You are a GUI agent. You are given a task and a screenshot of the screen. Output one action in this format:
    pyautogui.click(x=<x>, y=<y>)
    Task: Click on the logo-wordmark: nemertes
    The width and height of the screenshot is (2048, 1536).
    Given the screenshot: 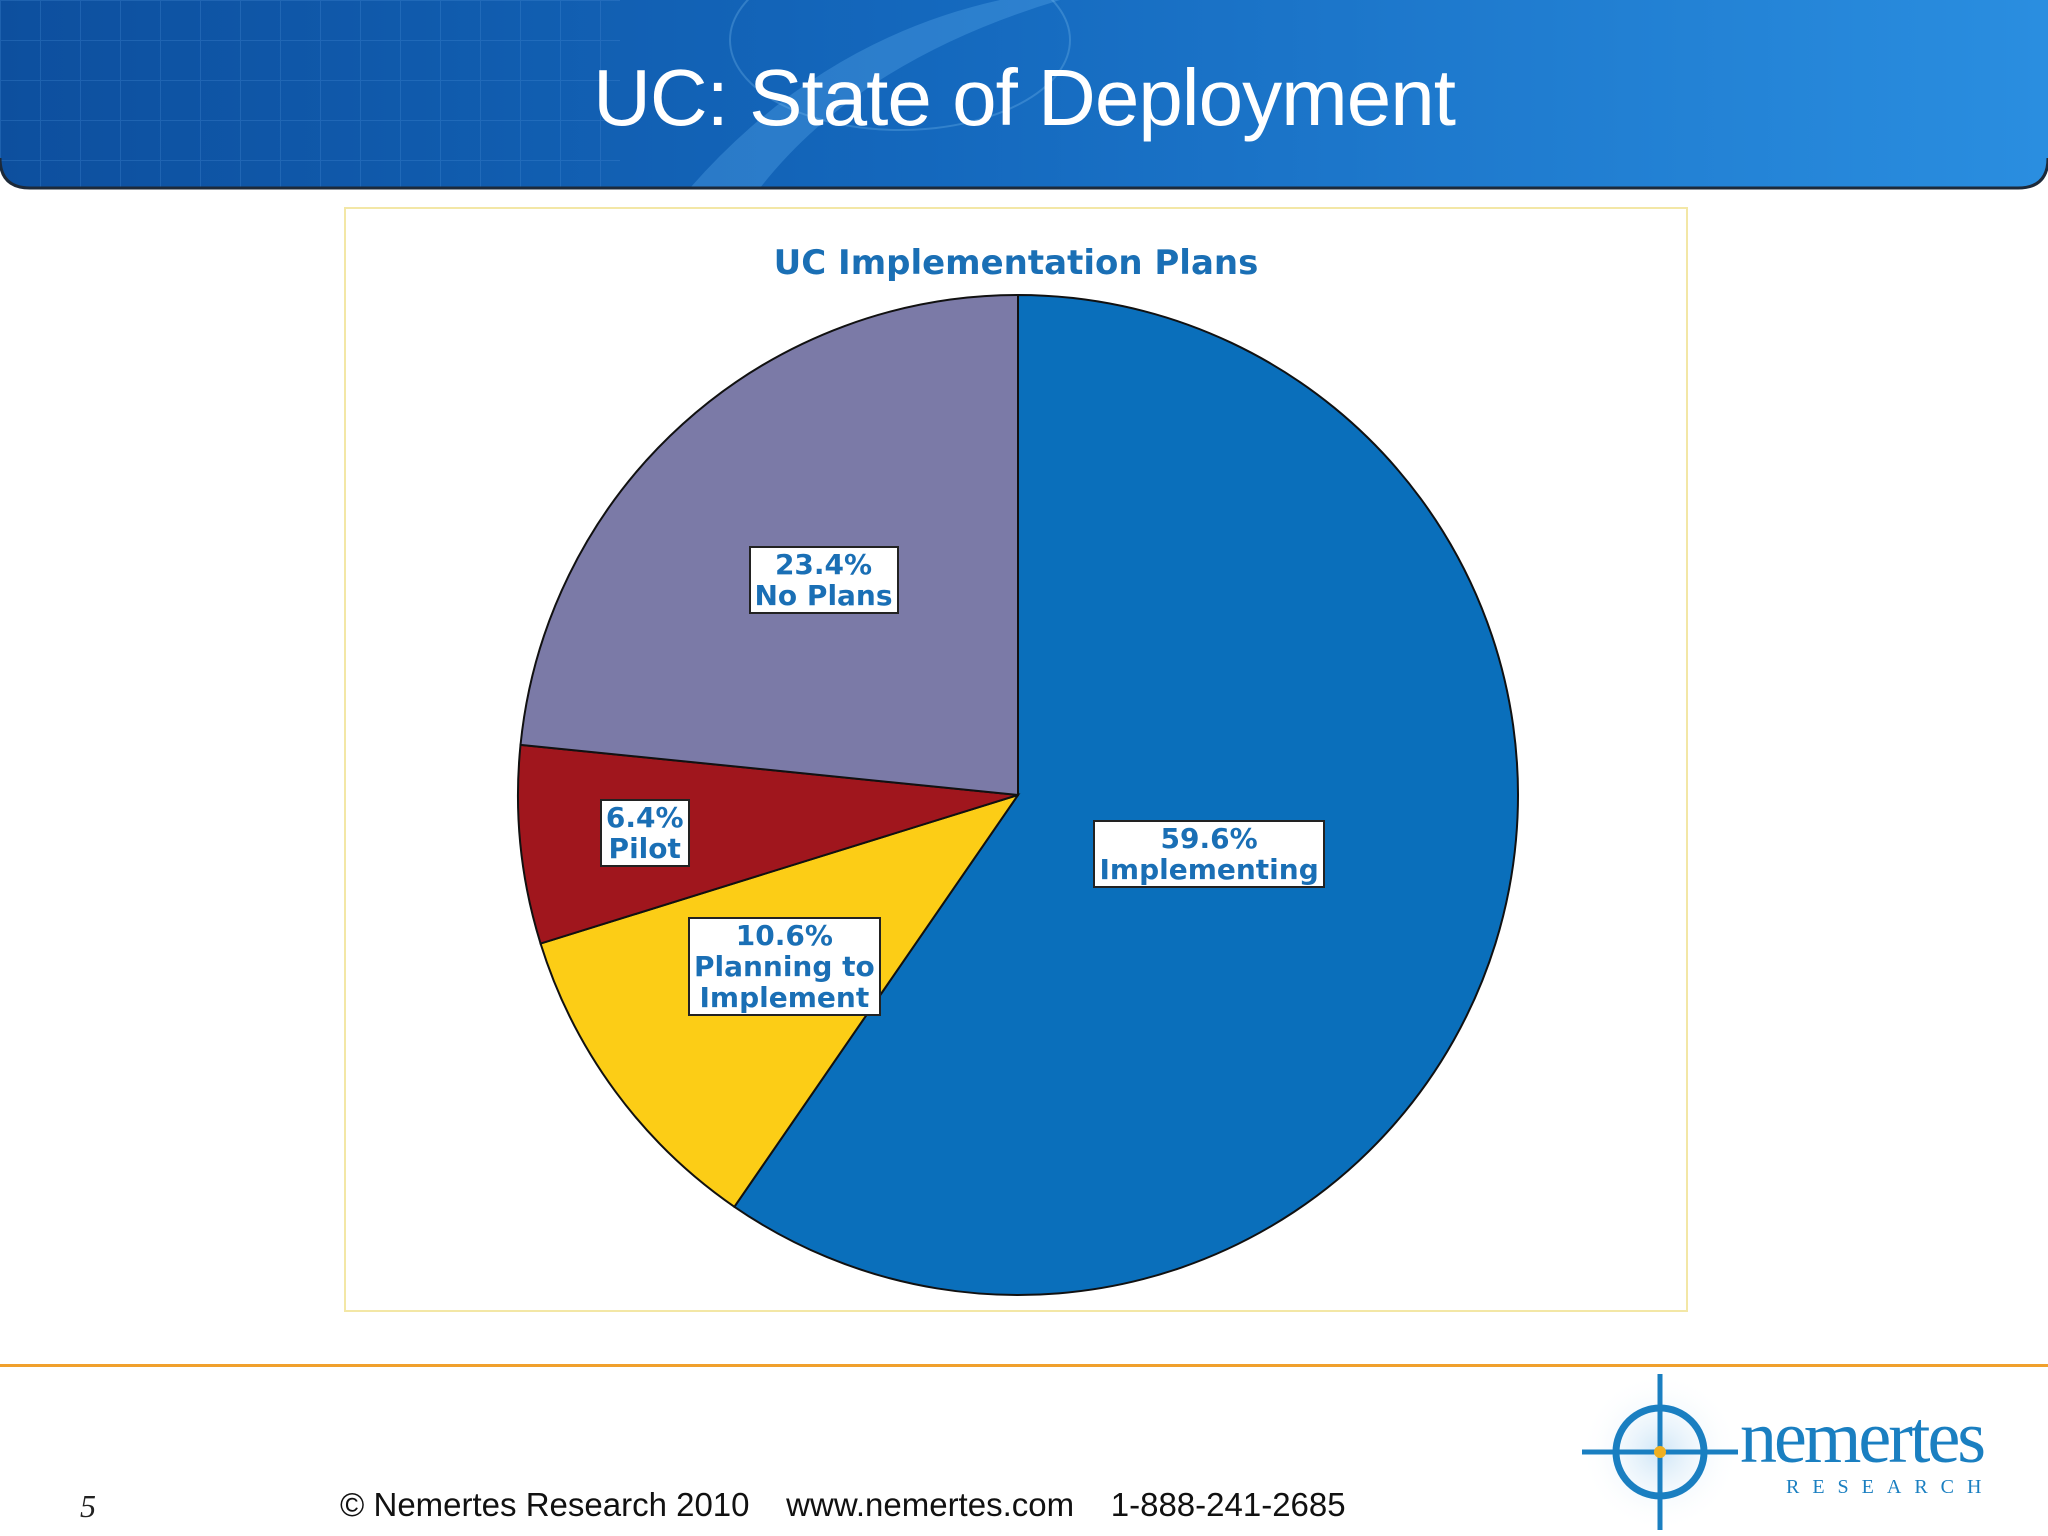 What is the action you would take?
    pyautogui.click(x=1863, y=1438)
    